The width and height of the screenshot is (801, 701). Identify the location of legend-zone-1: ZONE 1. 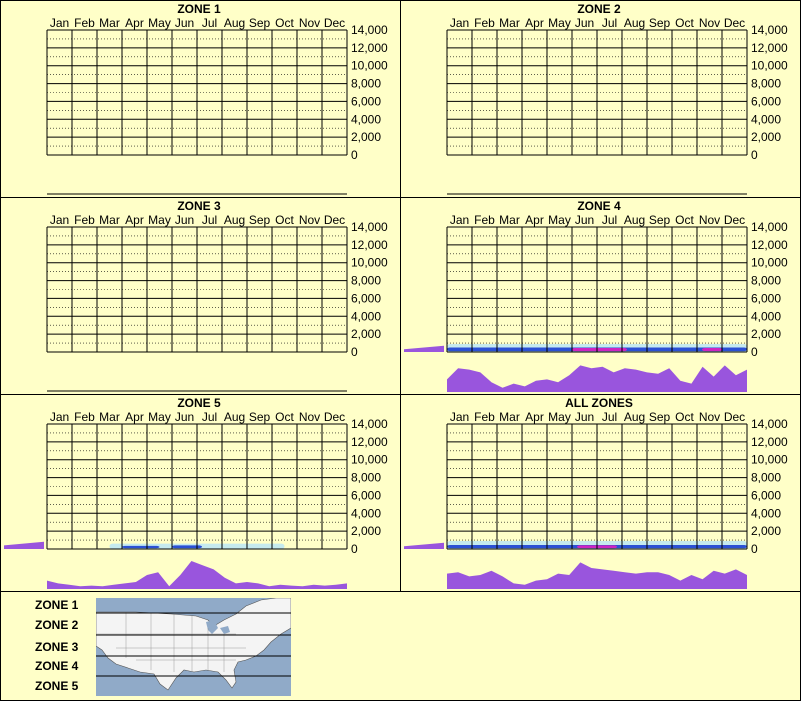
(57, 605).